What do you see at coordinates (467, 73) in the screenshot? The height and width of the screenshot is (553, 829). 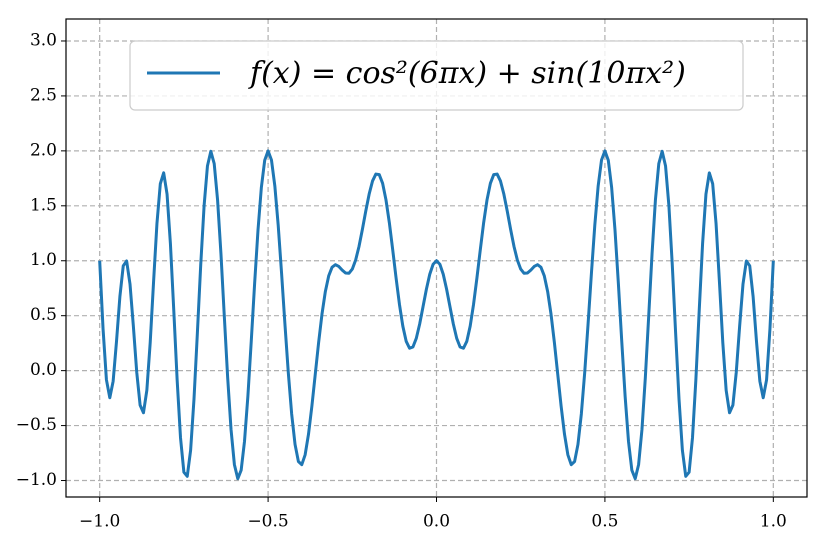 I see `legend-label: f(x) = cos²(6πx) + sin(10πx²)` at bounding box center [467, 73].